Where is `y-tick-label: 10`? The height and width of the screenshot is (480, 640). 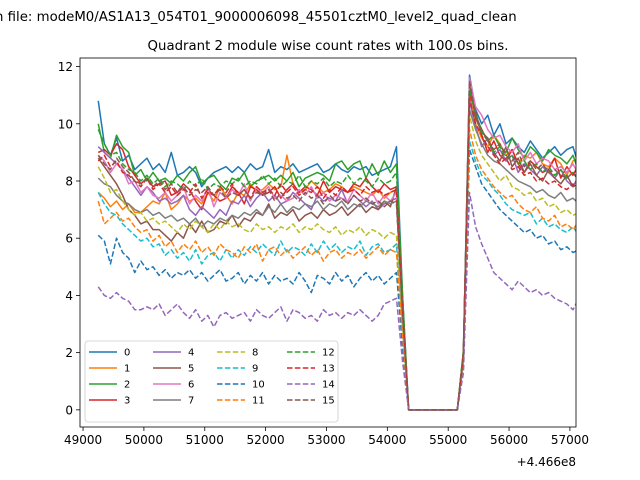
y-tick-label: 10 is located at coordinates (65, 124).